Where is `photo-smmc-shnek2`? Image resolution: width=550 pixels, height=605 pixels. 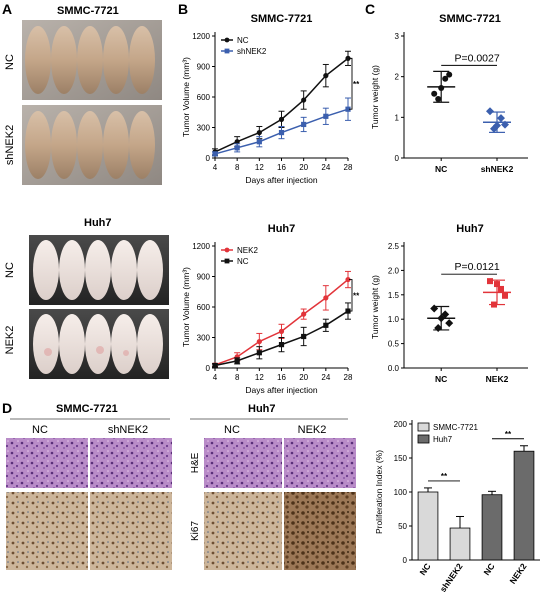
photo-smmc-shnek2 is located at coordinates (92, 145).